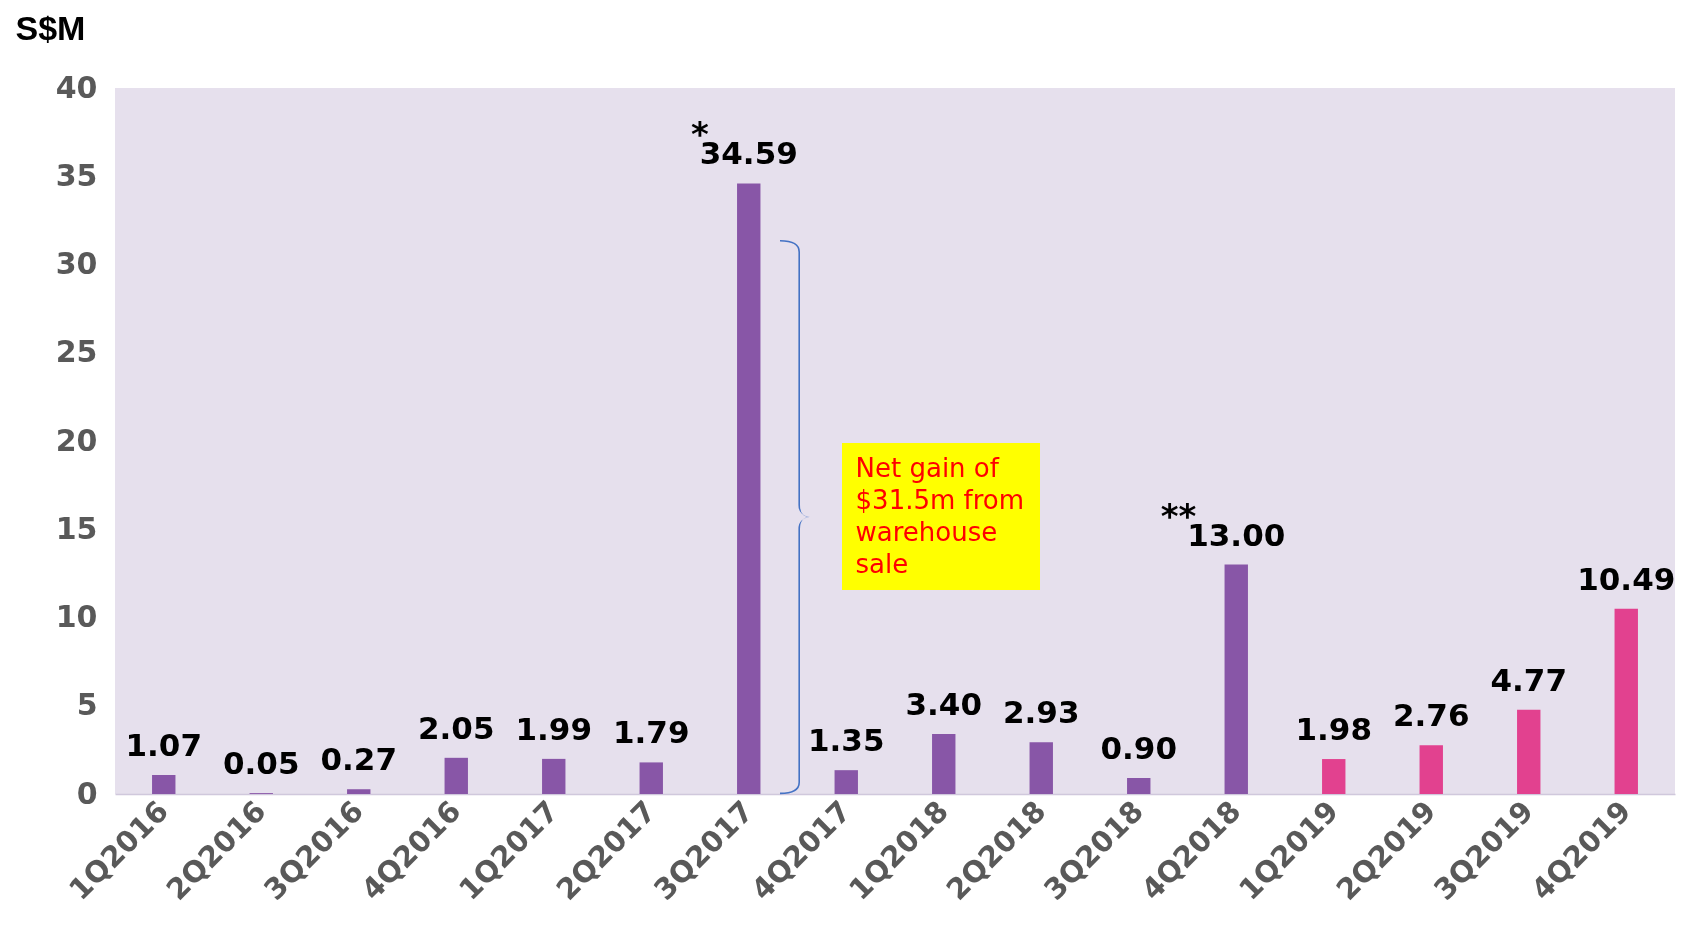 The height and width of the screenshot is (947, 1693). I want to click on y-axis-title: S$M, so click(50, 27).